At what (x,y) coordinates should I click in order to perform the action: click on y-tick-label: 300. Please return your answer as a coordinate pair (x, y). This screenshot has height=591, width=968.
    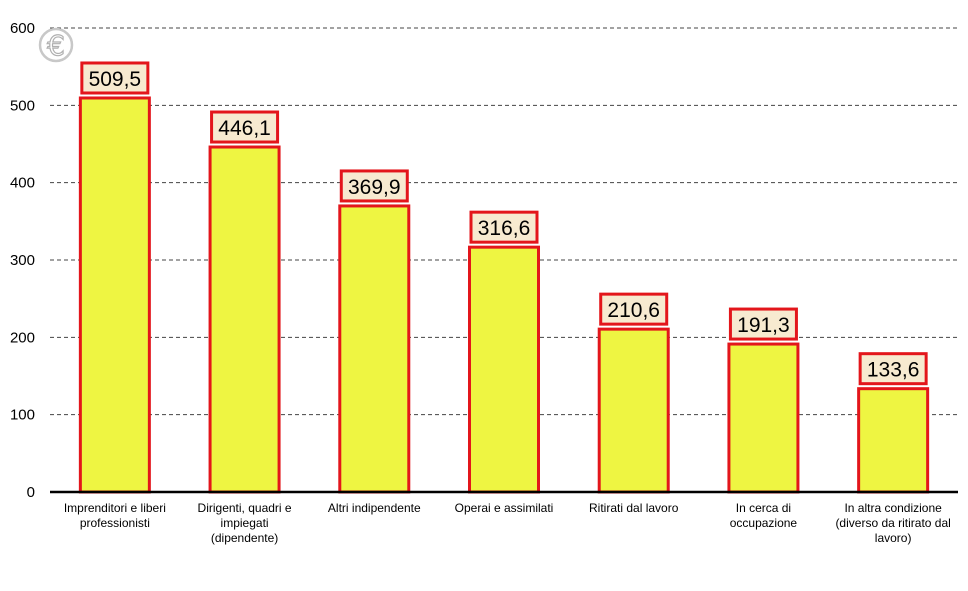
    Looking at the image, I should click on (22, 260).